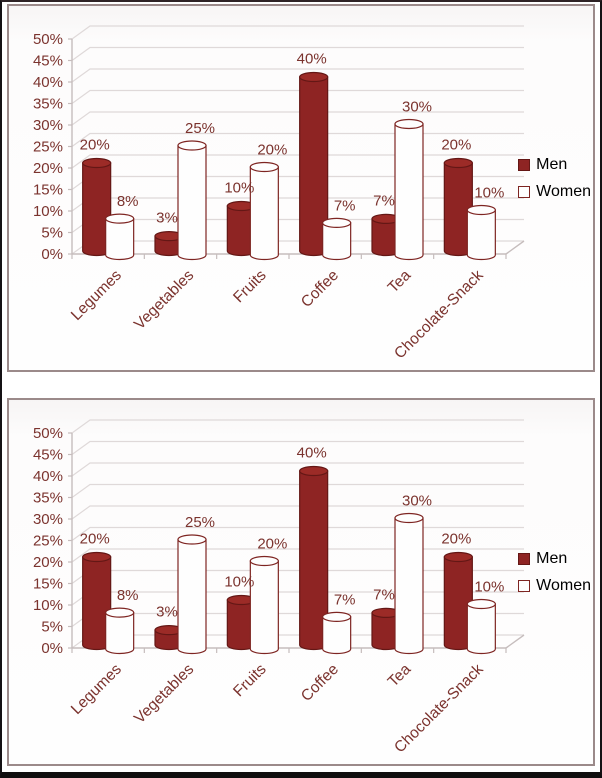  I want to click on chart-legend-2: Men Women, so click(554, 572).